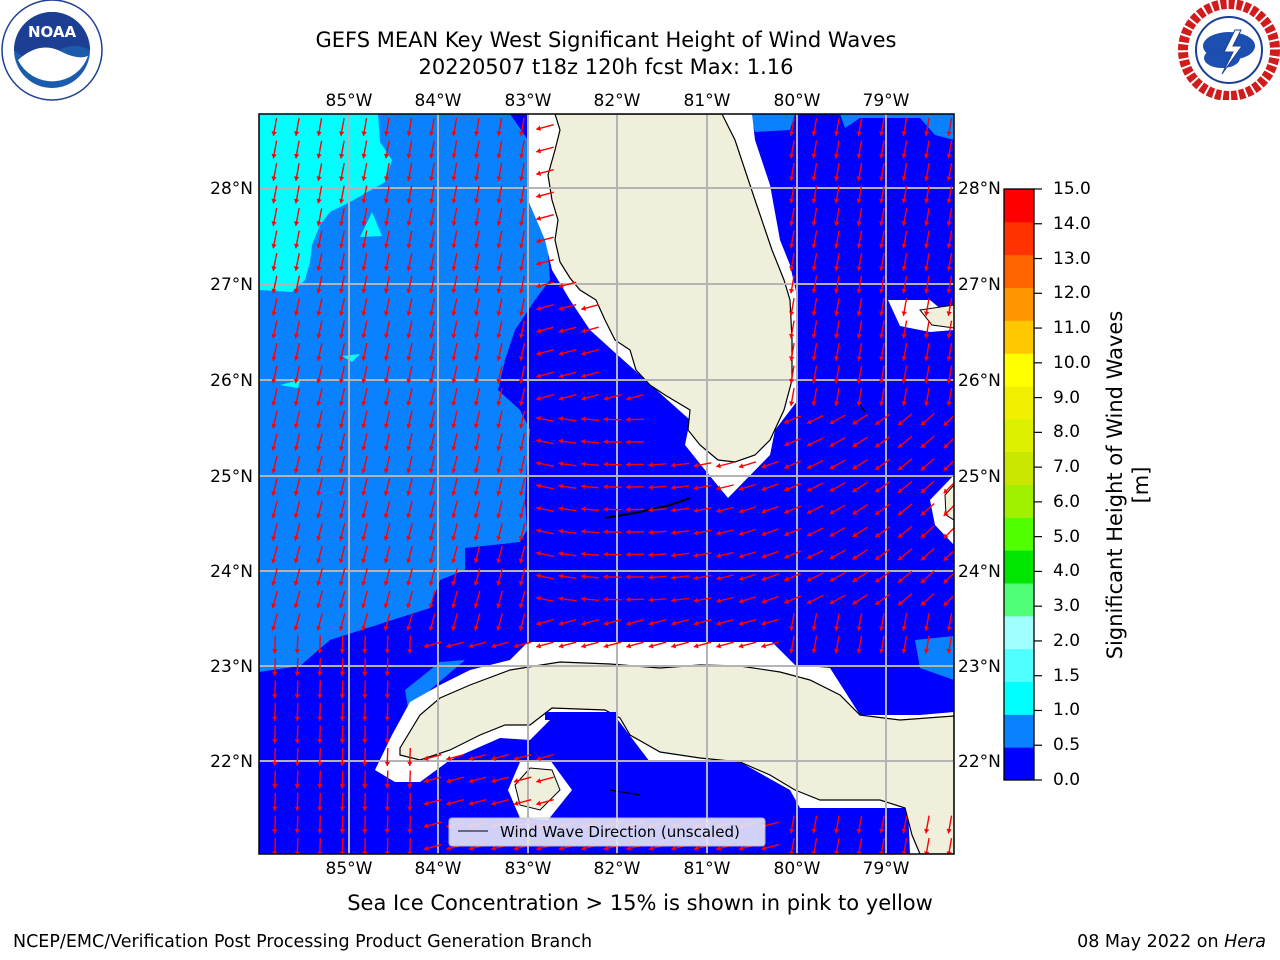 The width and height of the screenshot is (1280, 960). Describe the element at coordinates (797, 101) in the screenshot. I see `lon-label-top: 80°W` at that location.